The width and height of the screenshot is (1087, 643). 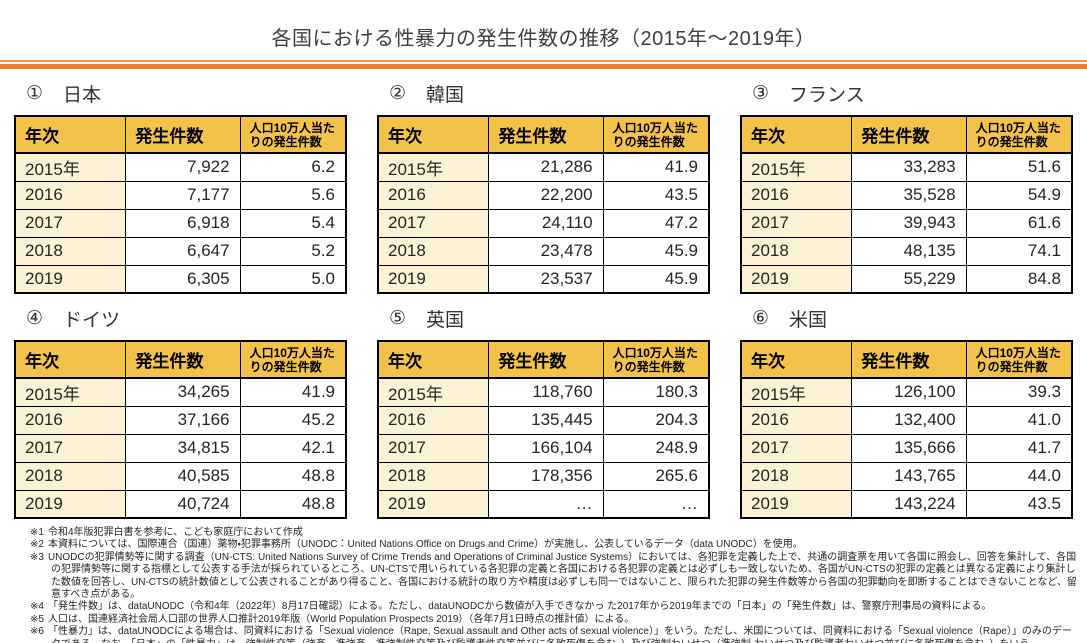 I want to click on divider-gap, so click(x=543, y=63).